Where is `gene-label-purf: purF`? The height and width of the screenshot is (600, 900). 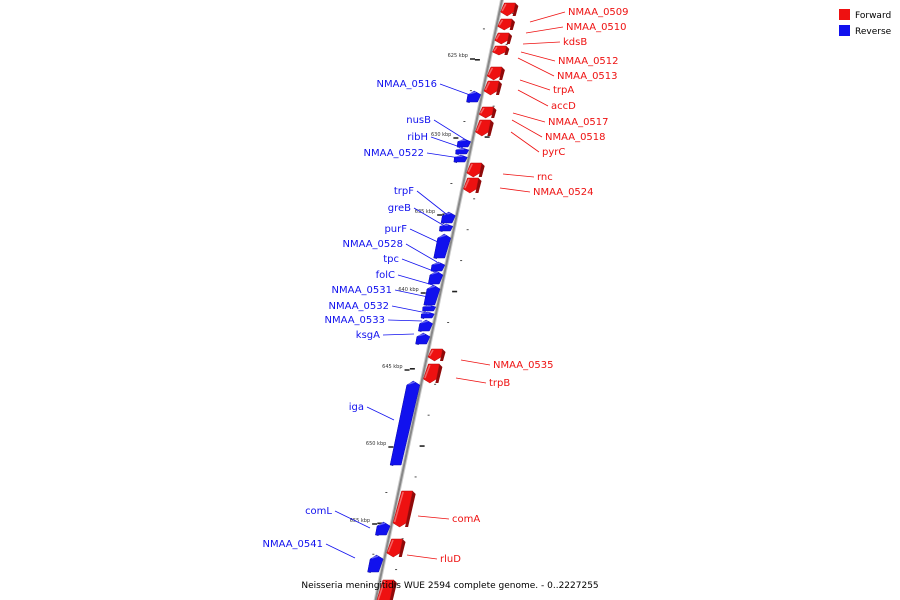 gene-label-purf: purF is located at coordinates (395, 229).